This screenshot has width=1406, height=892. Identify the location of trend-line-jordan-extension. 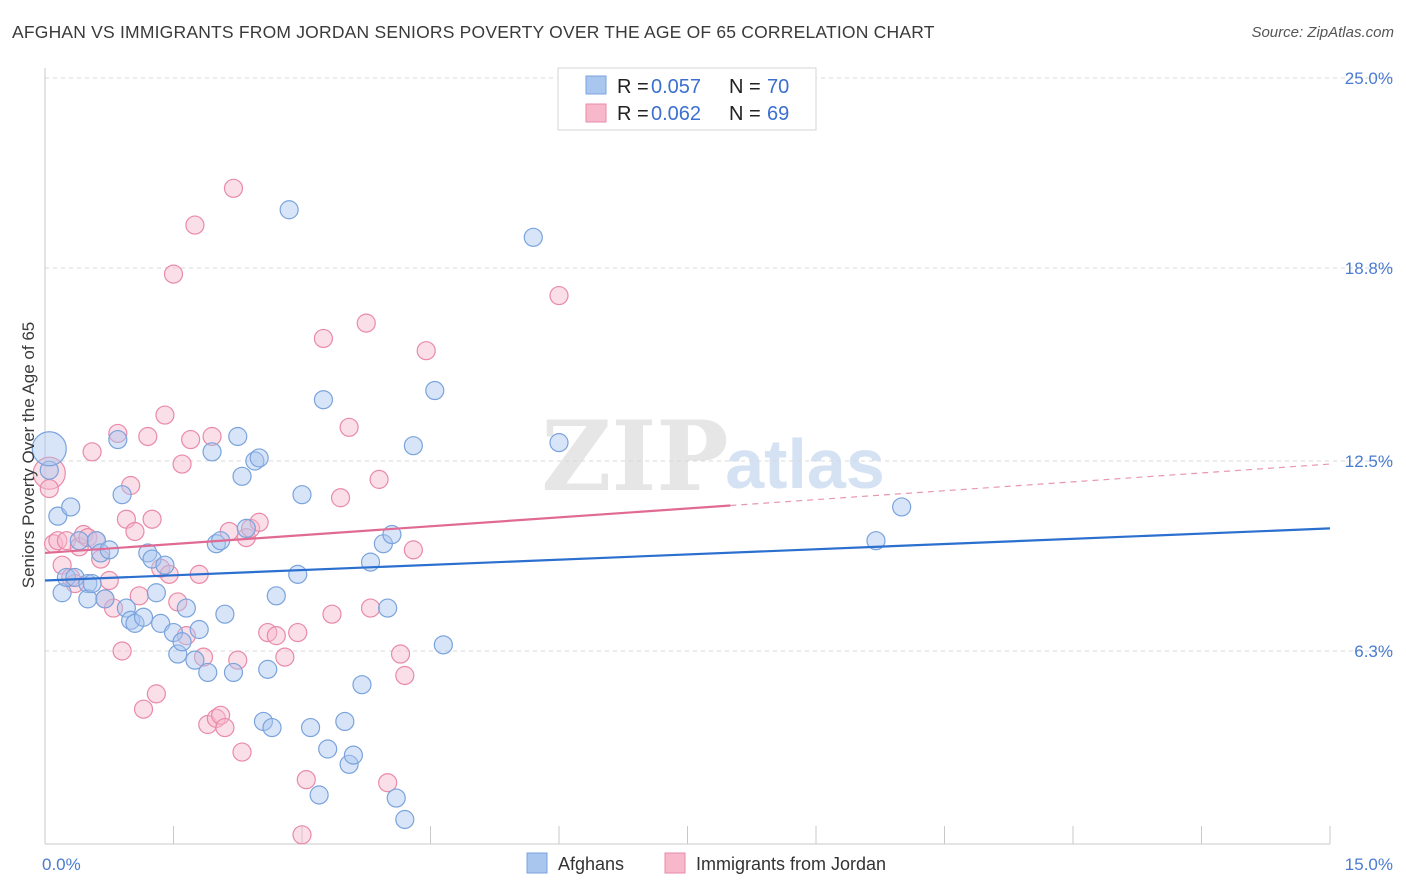
(1030, 485).